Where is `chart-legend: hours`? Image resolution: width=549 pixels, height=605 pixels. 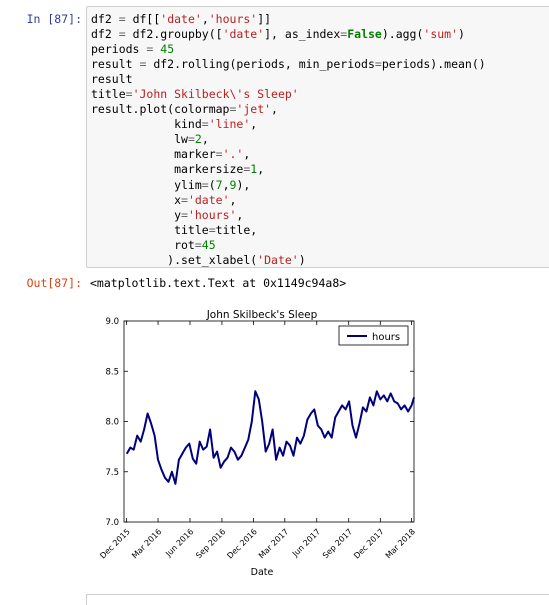
chart-legend: hours is located at coordinates (373, 335).